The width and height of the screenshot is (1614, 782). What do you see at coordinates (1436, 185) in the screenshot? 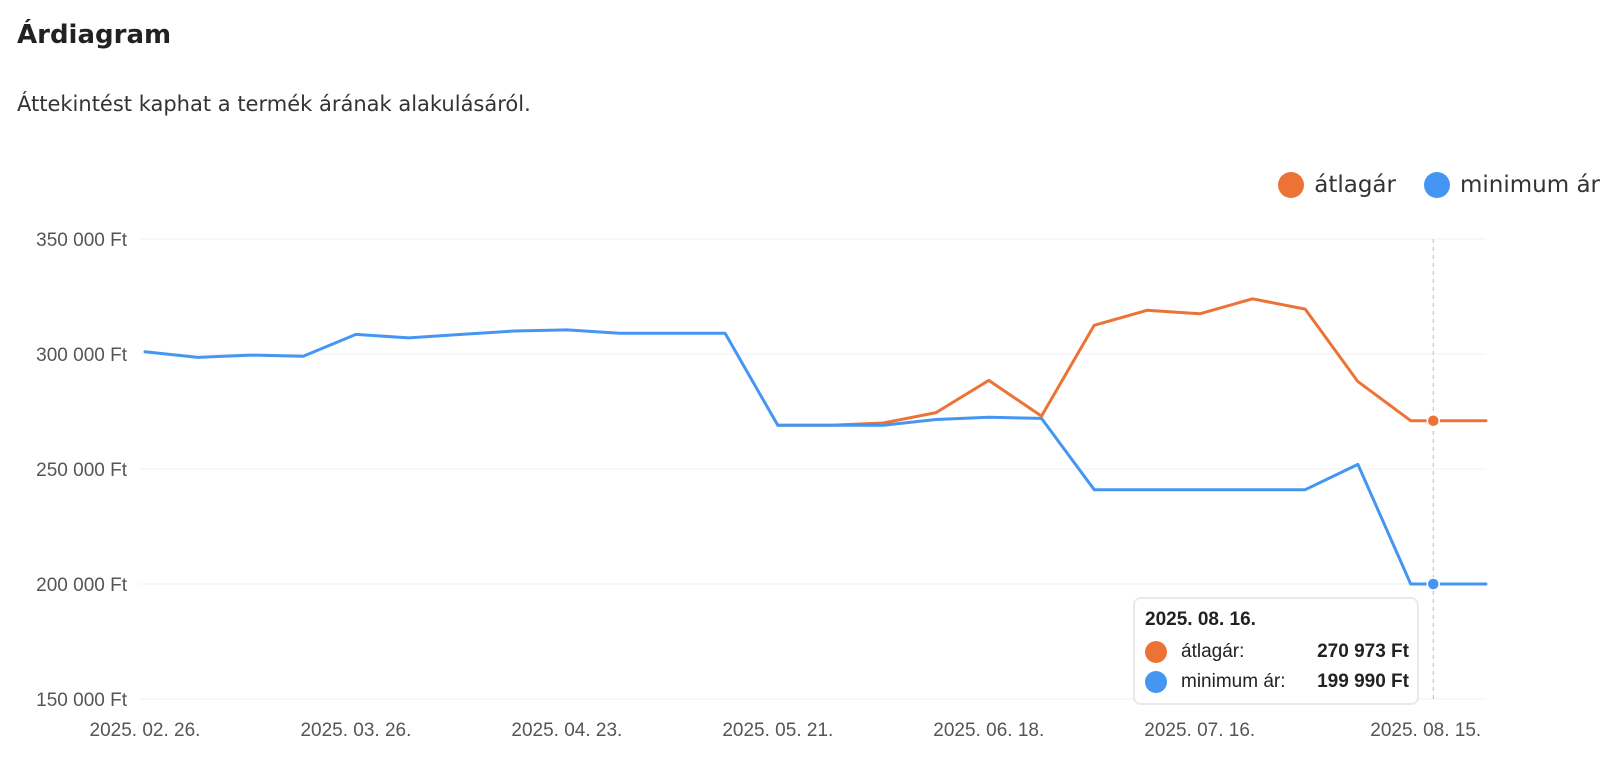
I see `legend-dot-minimum-ar` at bounding box center [1436, 185].